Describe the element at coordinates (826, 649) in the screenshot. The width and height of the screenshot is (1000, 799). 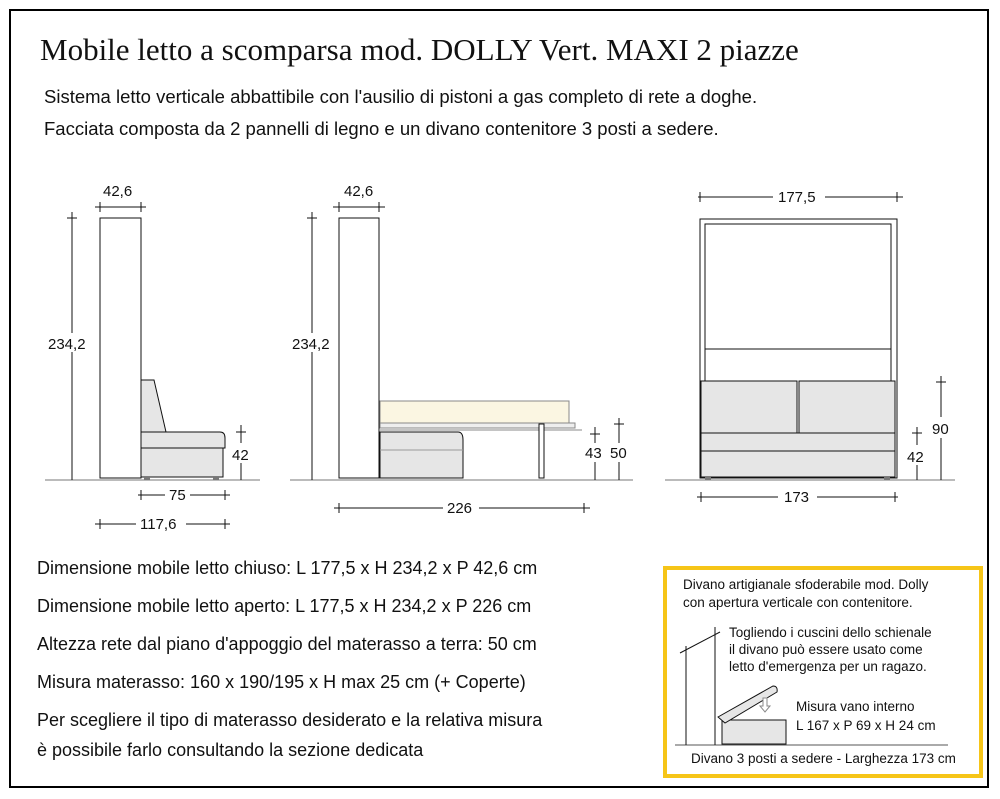
I see `sofa-box-note: il divano può essere usato come` at that location.